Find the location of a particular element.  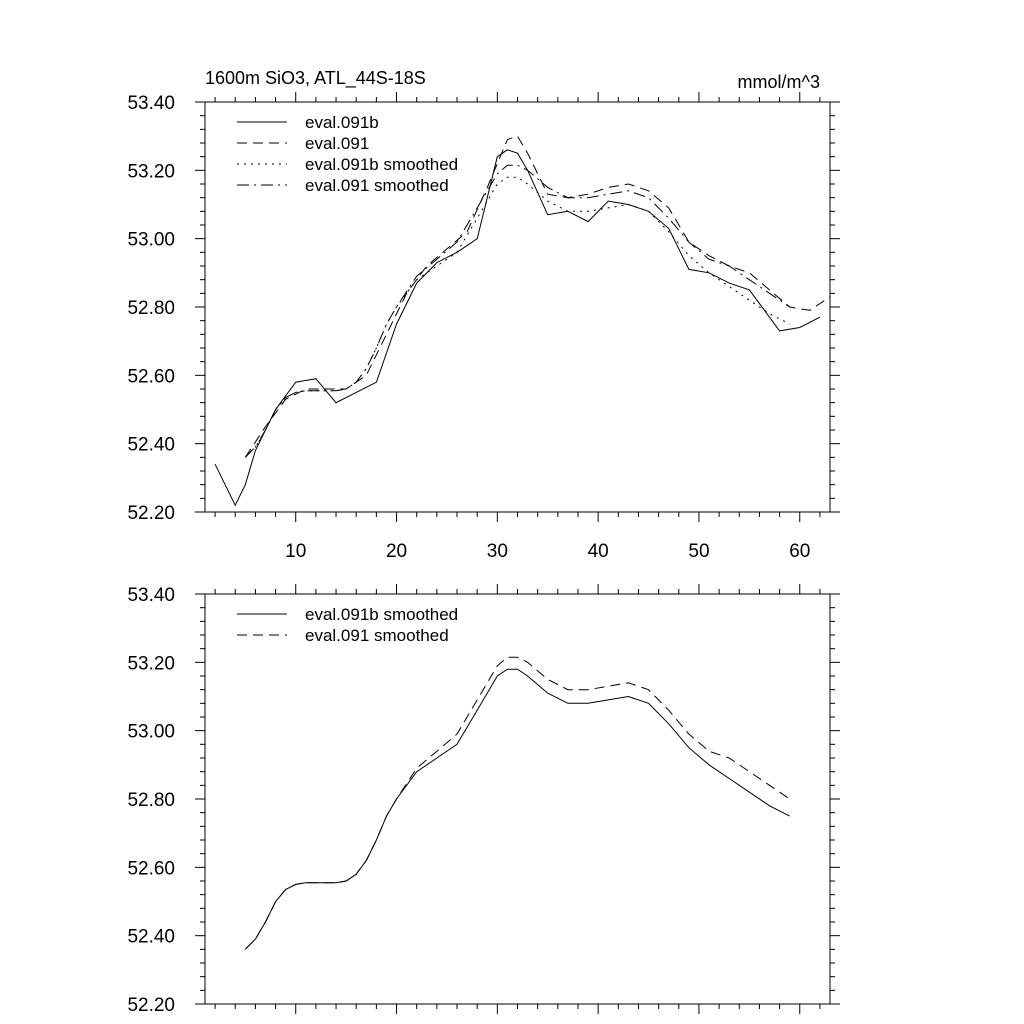

x-tick-label: 40 is located at coordinates (598, 551).